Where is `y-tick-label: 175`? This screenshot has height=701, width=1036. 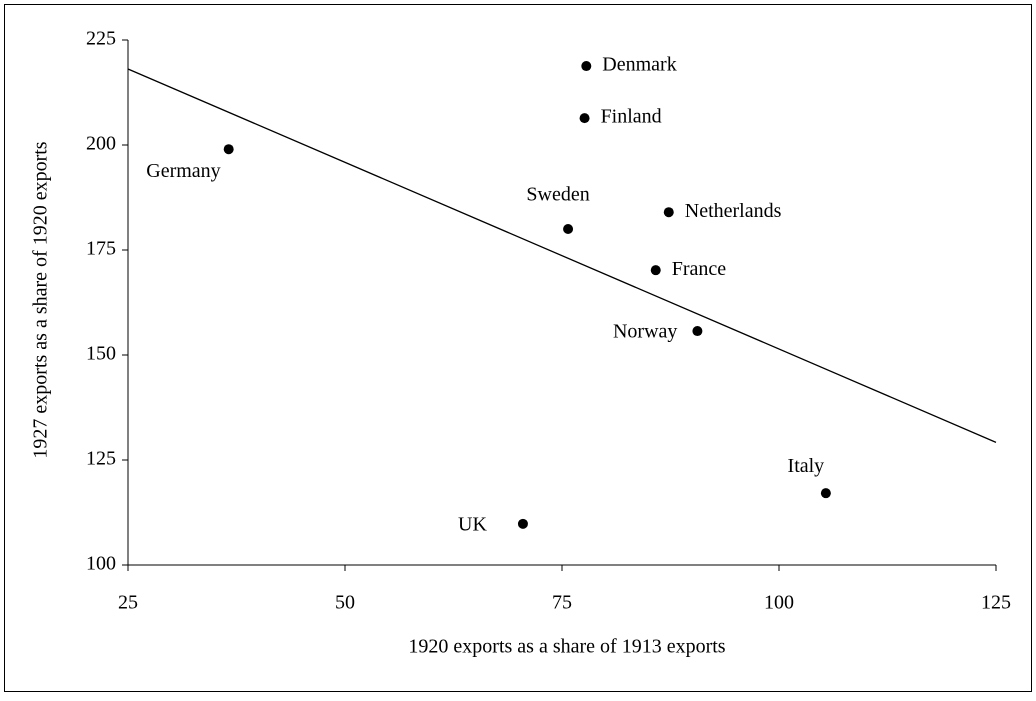
y-tick-label: 175 is located at coordinates (101, 249).